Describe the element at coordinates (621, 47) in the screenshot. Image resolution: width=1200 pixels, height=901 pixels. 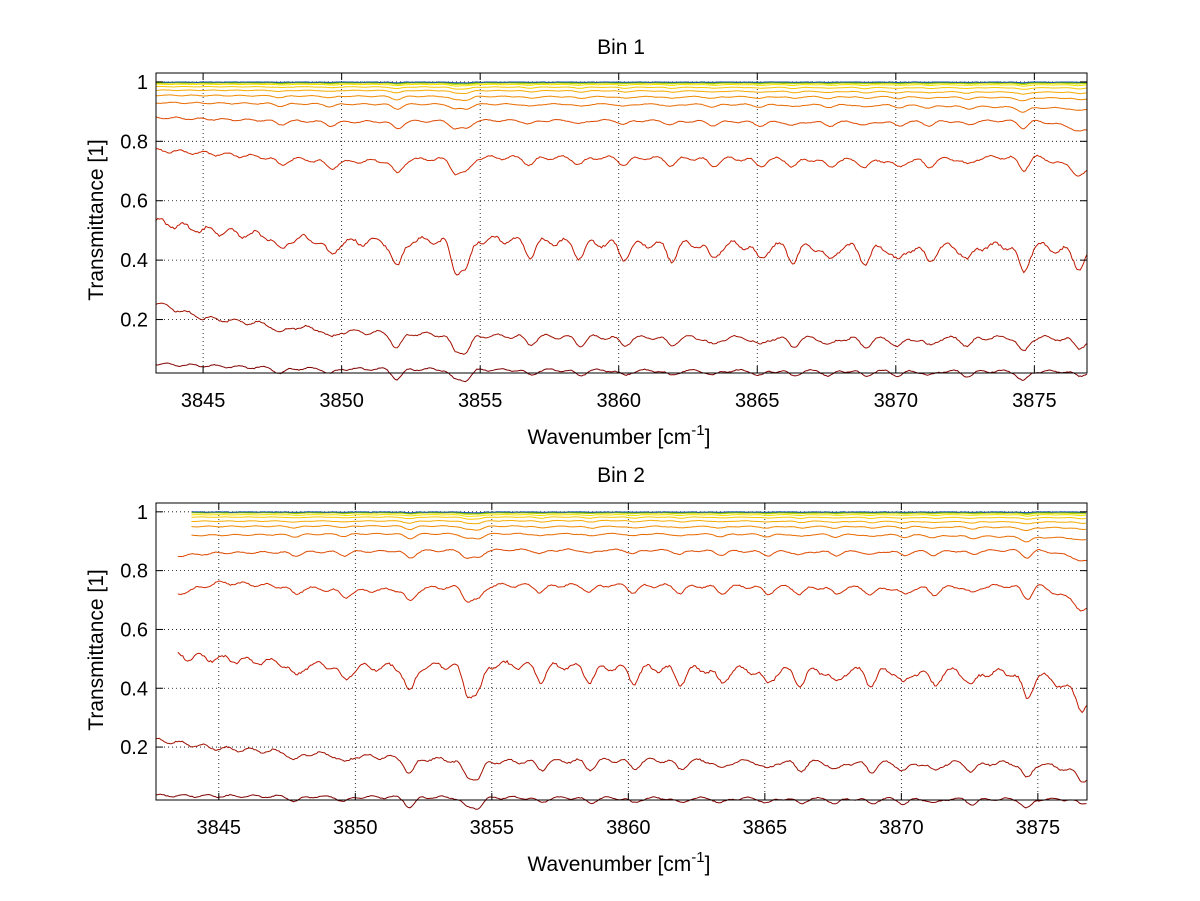
I see `chart-title: Bin 1` at that location.